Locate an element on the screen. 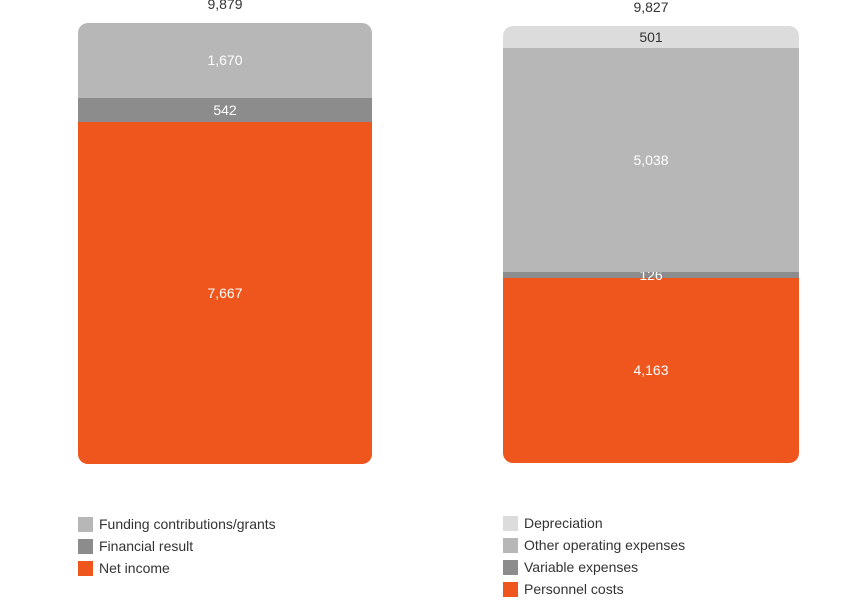  data-label: 4,163 is located at coordinates (651, 370).